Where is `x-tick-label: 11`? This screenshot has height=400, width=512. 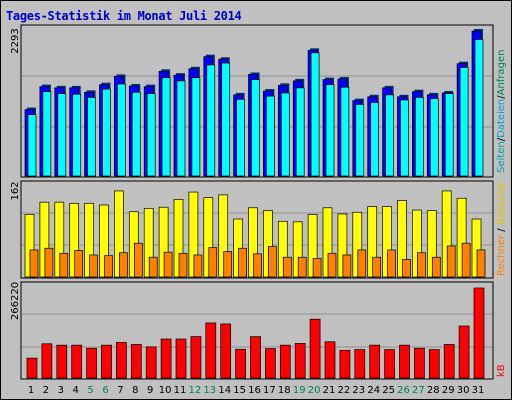
x-tick-label: 11 is located at coordinates (180, 390).